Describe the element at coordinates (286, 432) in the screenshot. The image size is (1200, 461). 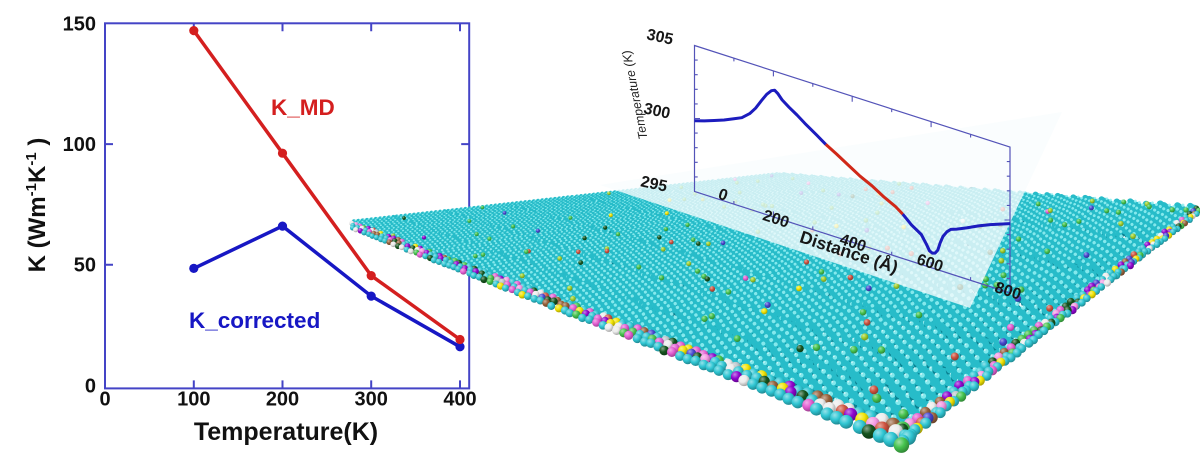
I see `svg-text: Temperature(K)` at that location.